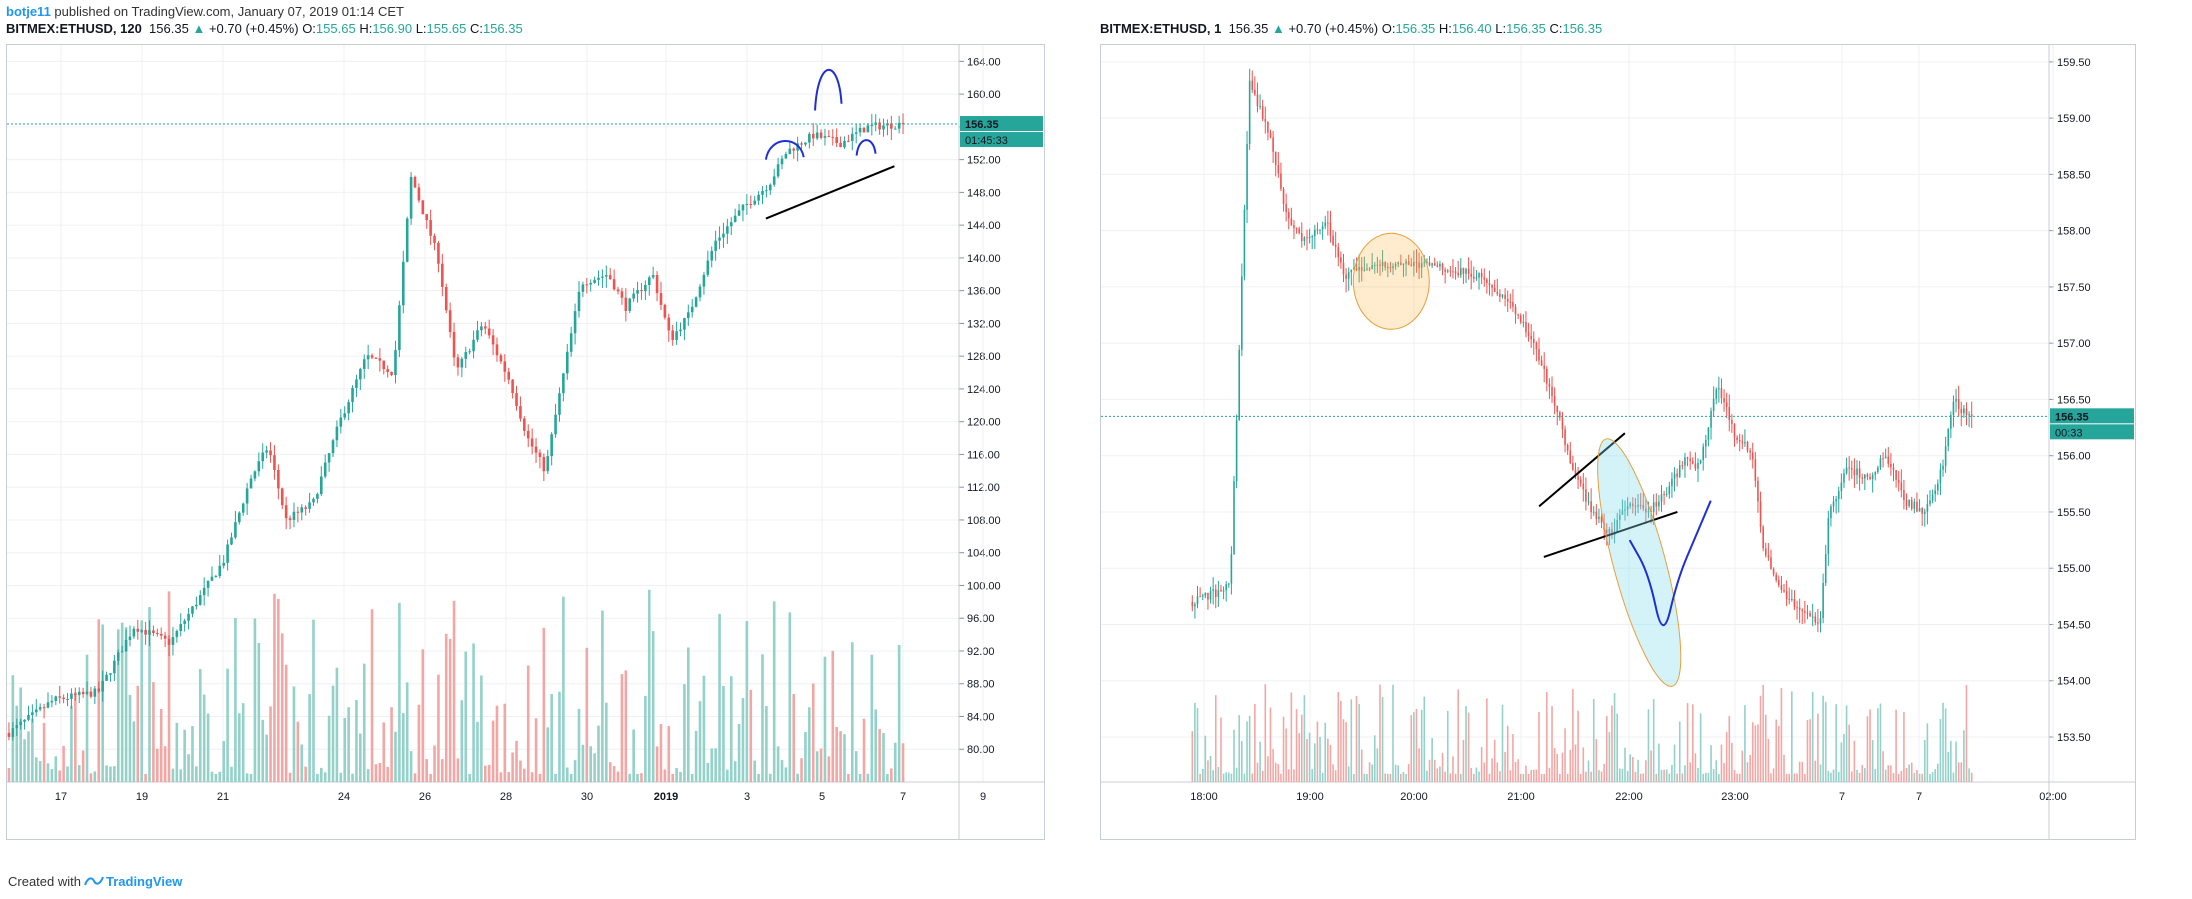 The image size is (2192, 899). Describe the element at coordinates (199, 28) in the screenshot. I see `up-arrow-icon: ▲` at that location.